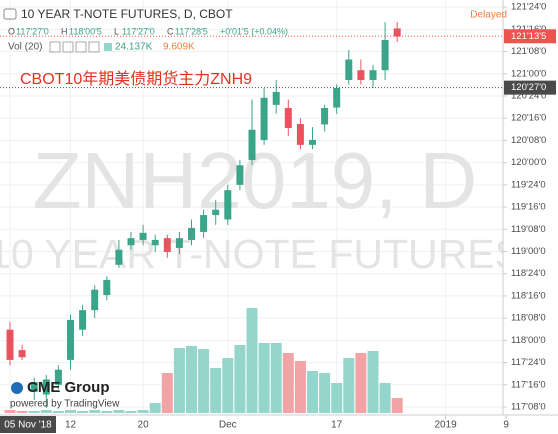  Describe the element at coordinates (11, 31) in the screenshot. I see `legend-key: O` at that location.